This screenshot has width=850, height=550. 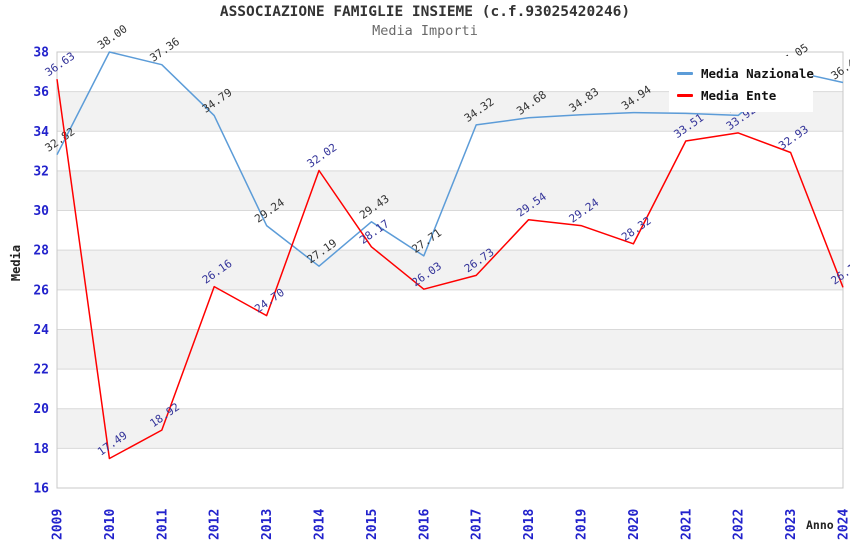 I want to click on legend-item-media-nazionale: Media Nazionale, so click(x=745, y=73).